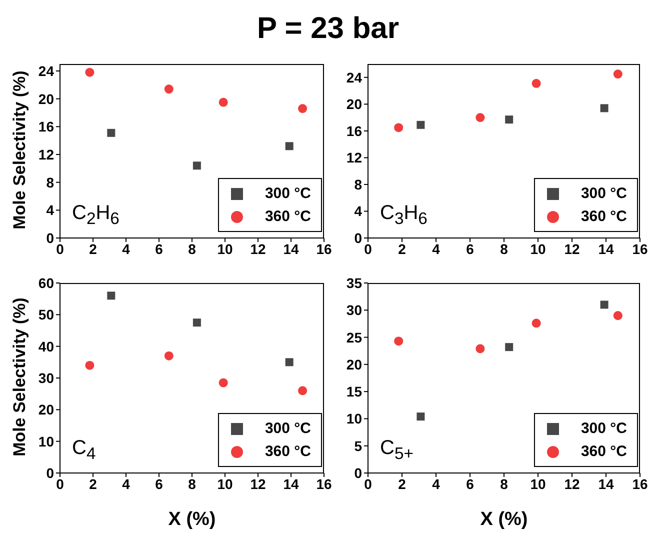  I want to click on y-tick-label: 30, so click(46, 378).